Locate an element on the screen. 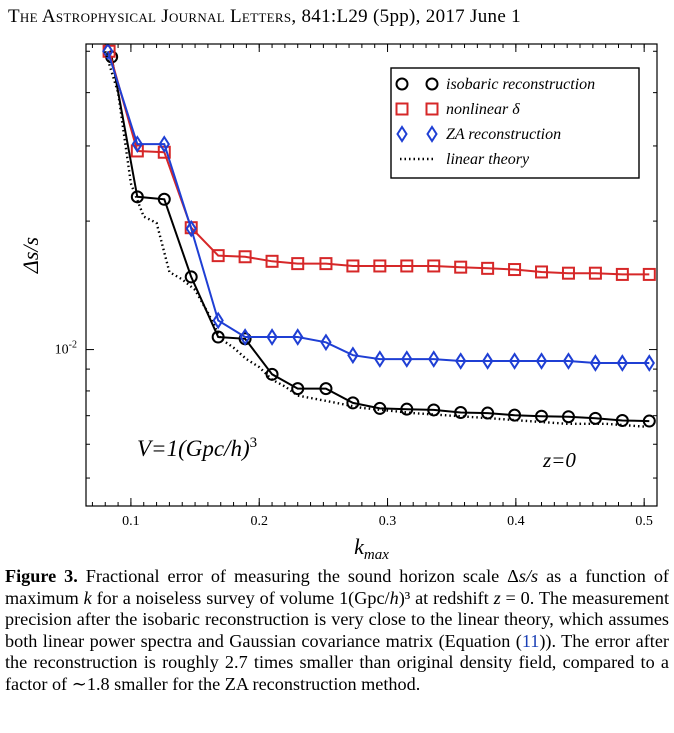 This screenshot has width=674, height=733. caption-var-3: h is located at coordinates (394, 597).